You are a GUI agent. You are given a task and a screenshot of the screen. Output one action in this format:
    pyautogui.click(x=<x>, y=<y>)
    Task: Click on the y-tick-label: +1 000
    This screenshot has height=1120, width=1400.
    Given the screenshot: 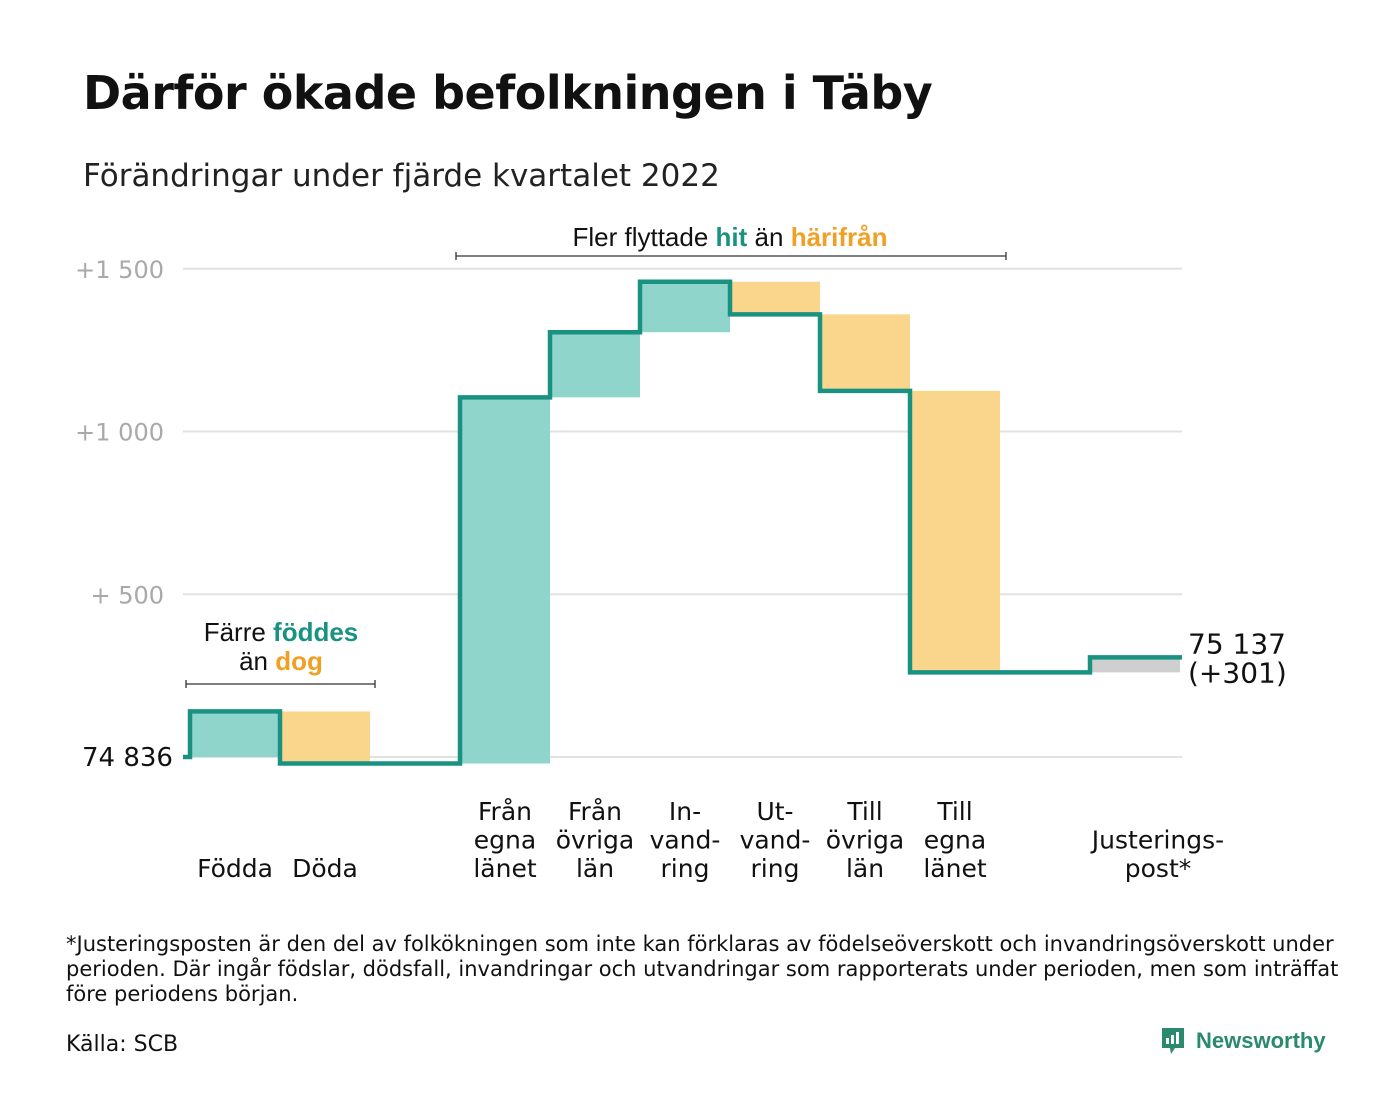 What is the action you would take?
    pyautogui.click(x=119, y=433)
    